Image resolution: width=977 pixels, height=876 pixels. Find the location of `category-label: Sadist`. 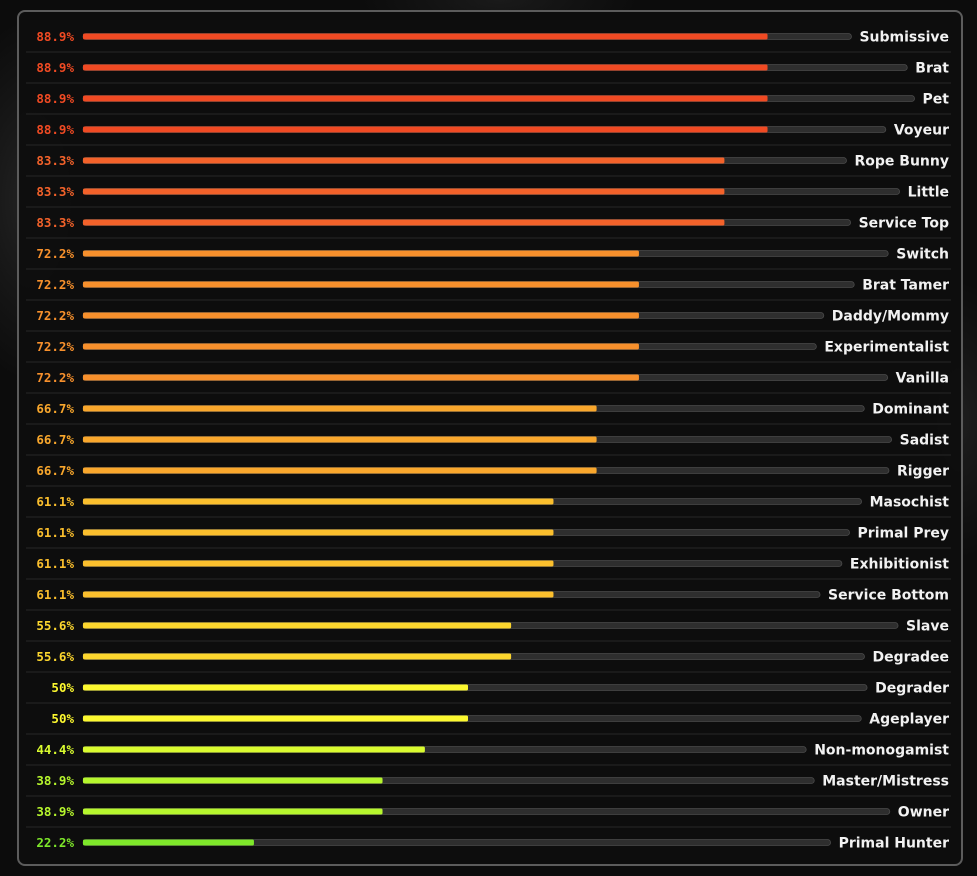

category-label: Sadist is located at coordinates (925, 441).